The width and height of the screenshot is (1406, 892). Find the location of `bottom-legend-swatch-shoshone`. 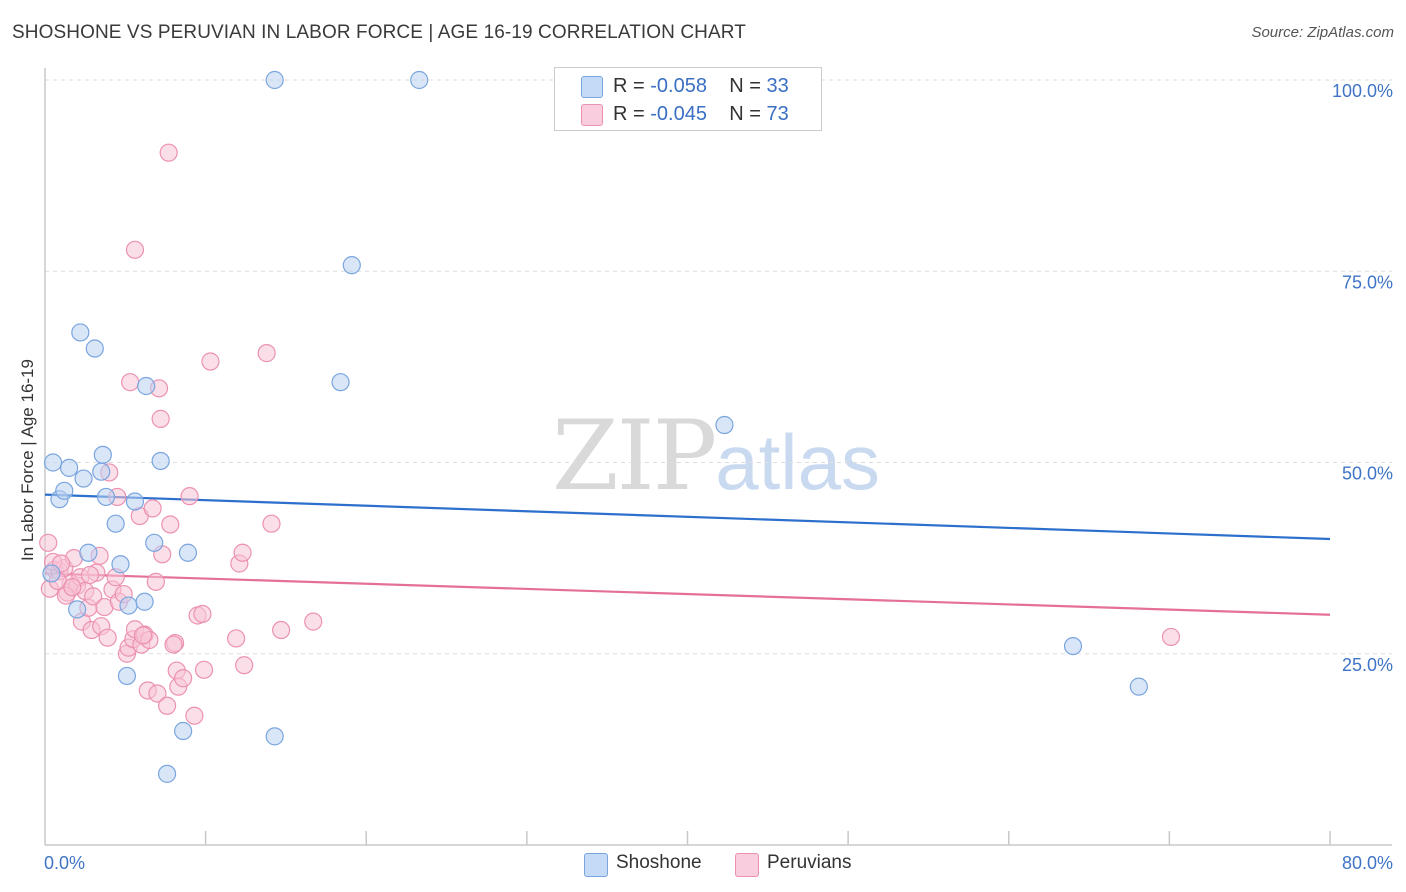

bottom-legend-swatch-shoshone is located at coordinates (596, 865).